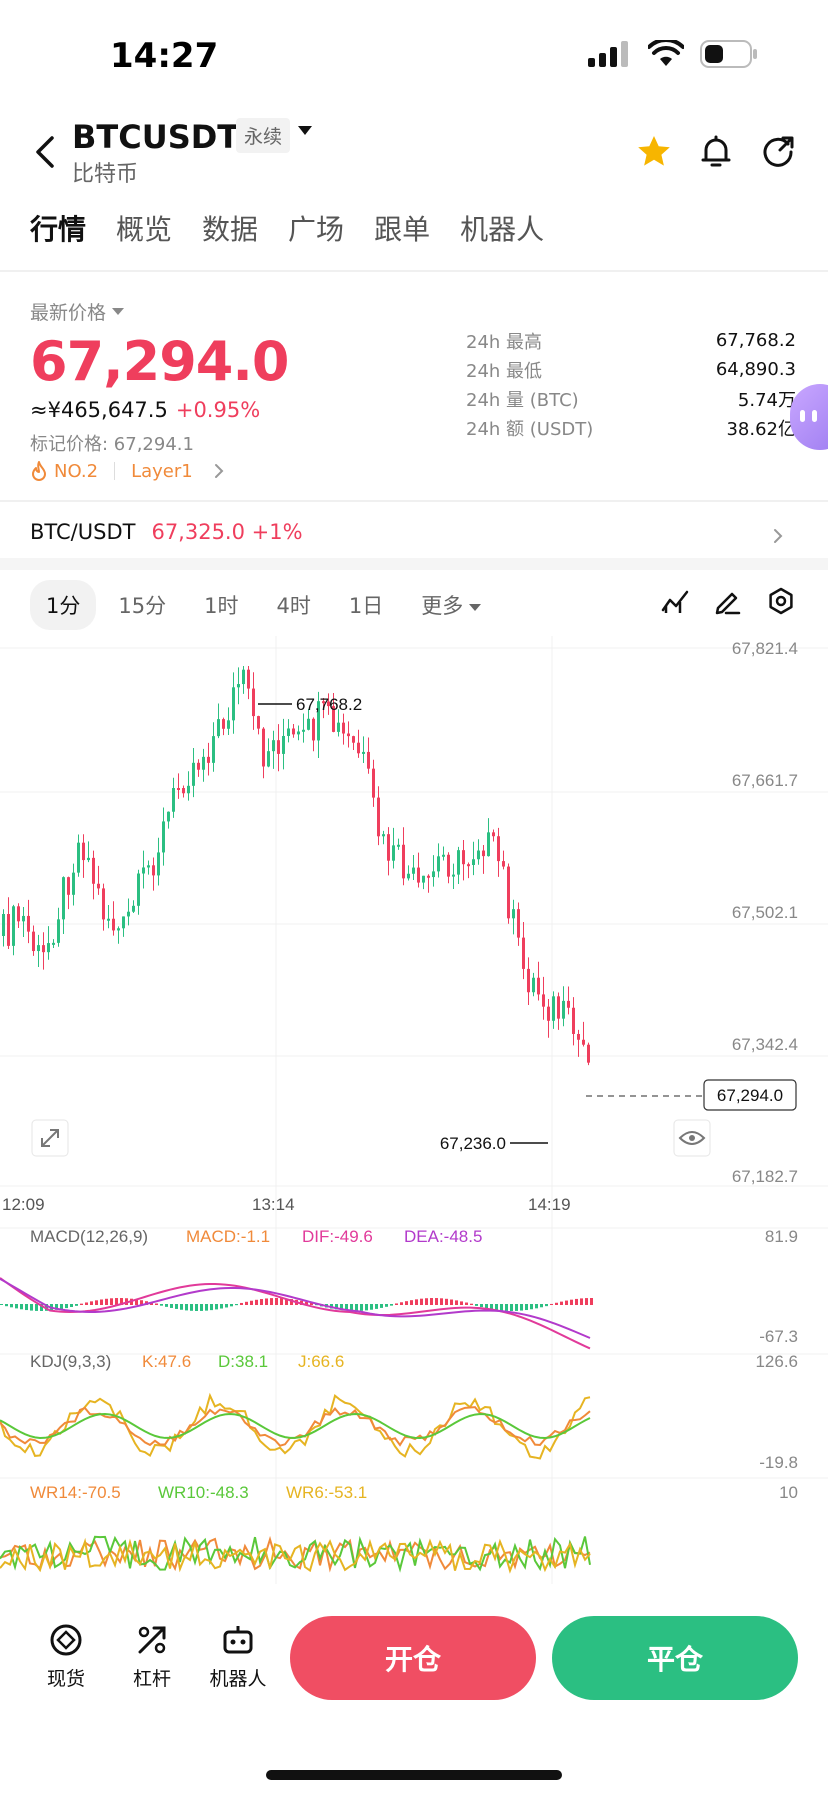  Describe the element at coordinates (263, 135) in the screenshot. I see `contract-type-badge: 永续` at that location.